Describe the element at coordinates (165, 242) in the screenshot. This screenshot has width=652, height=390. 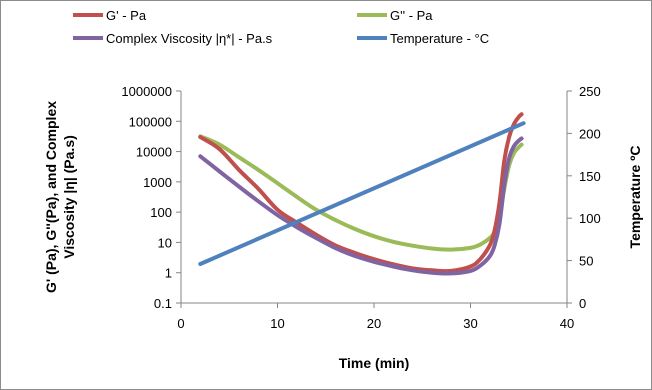
I see `y-left-tick-label: 10` at that location.